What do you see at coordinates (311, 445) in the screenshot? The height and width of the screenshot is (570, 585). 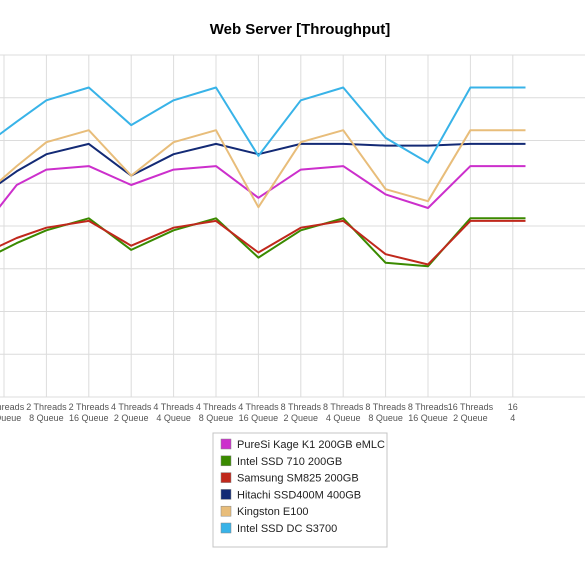 I see `legend-label: PureSi Kage K1 200GB eMLC` at bounding box center [311, 445].